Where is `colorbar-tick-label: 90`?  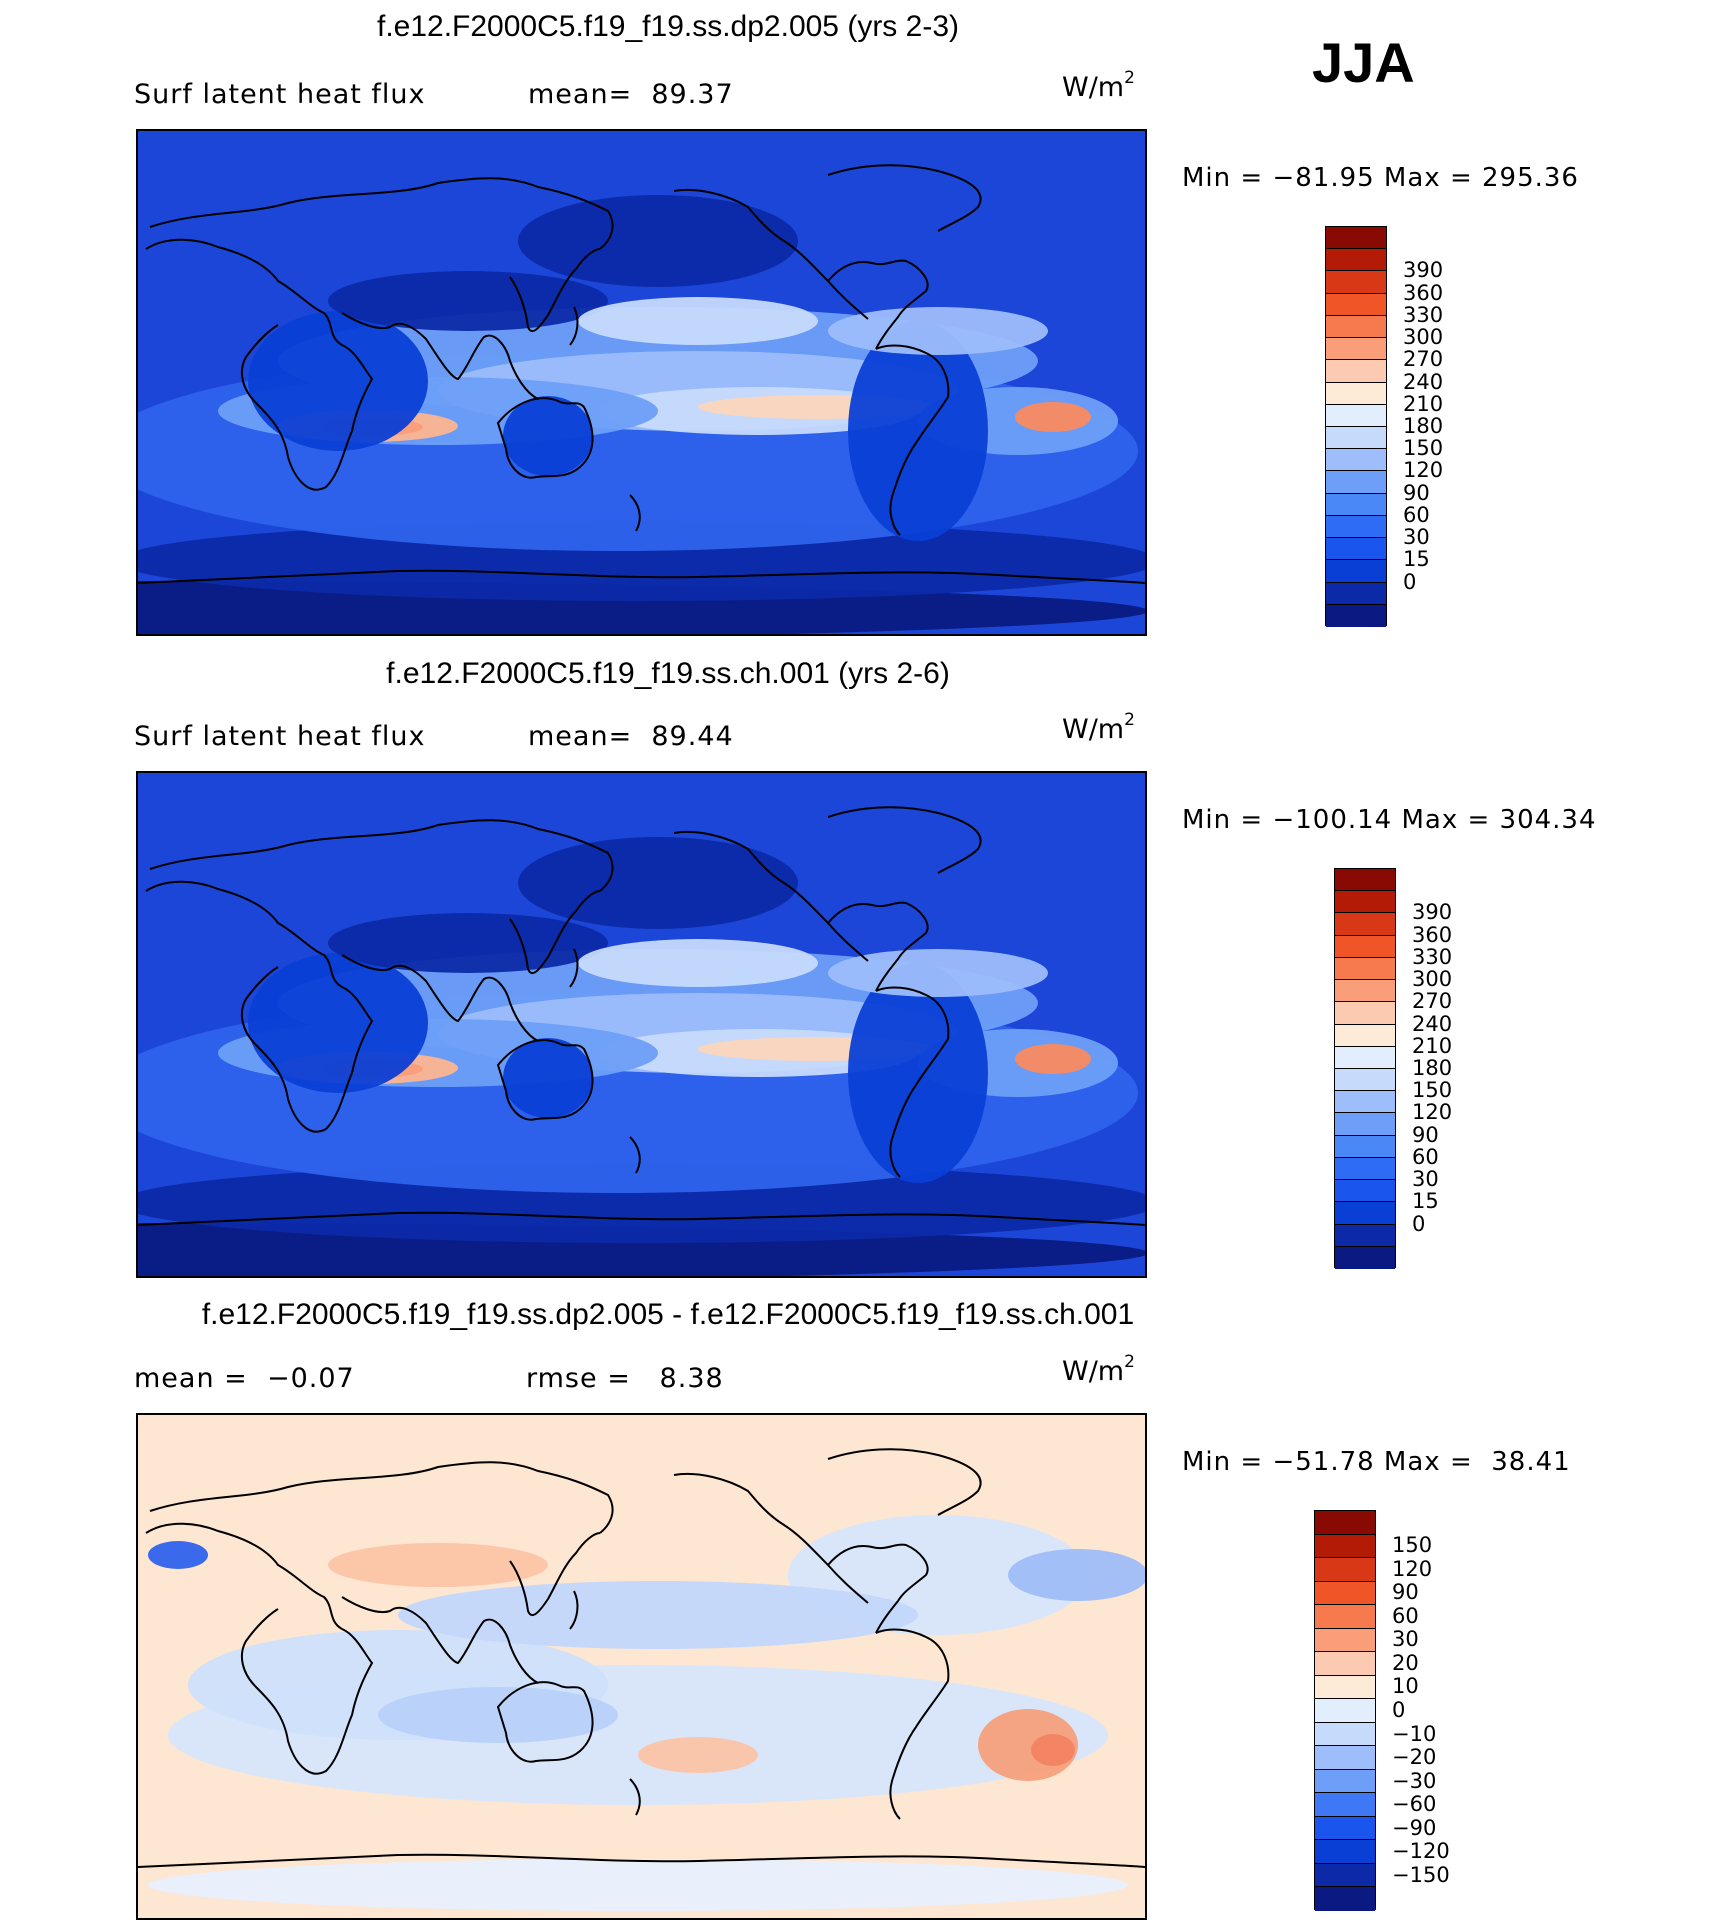 colorbar-tick-label: 90 is located at coordinates (1405, 1592).